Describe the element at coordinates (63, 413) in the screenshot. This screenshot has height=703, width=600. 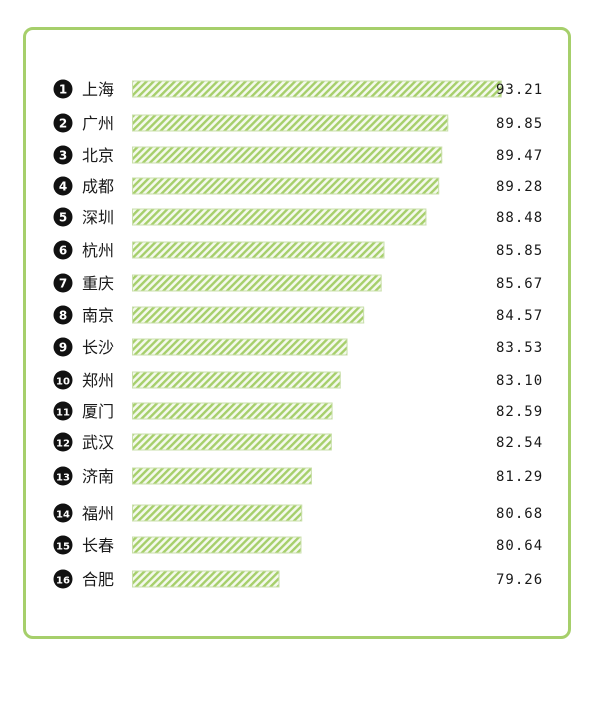
I see `rank-number: 11` at that location.